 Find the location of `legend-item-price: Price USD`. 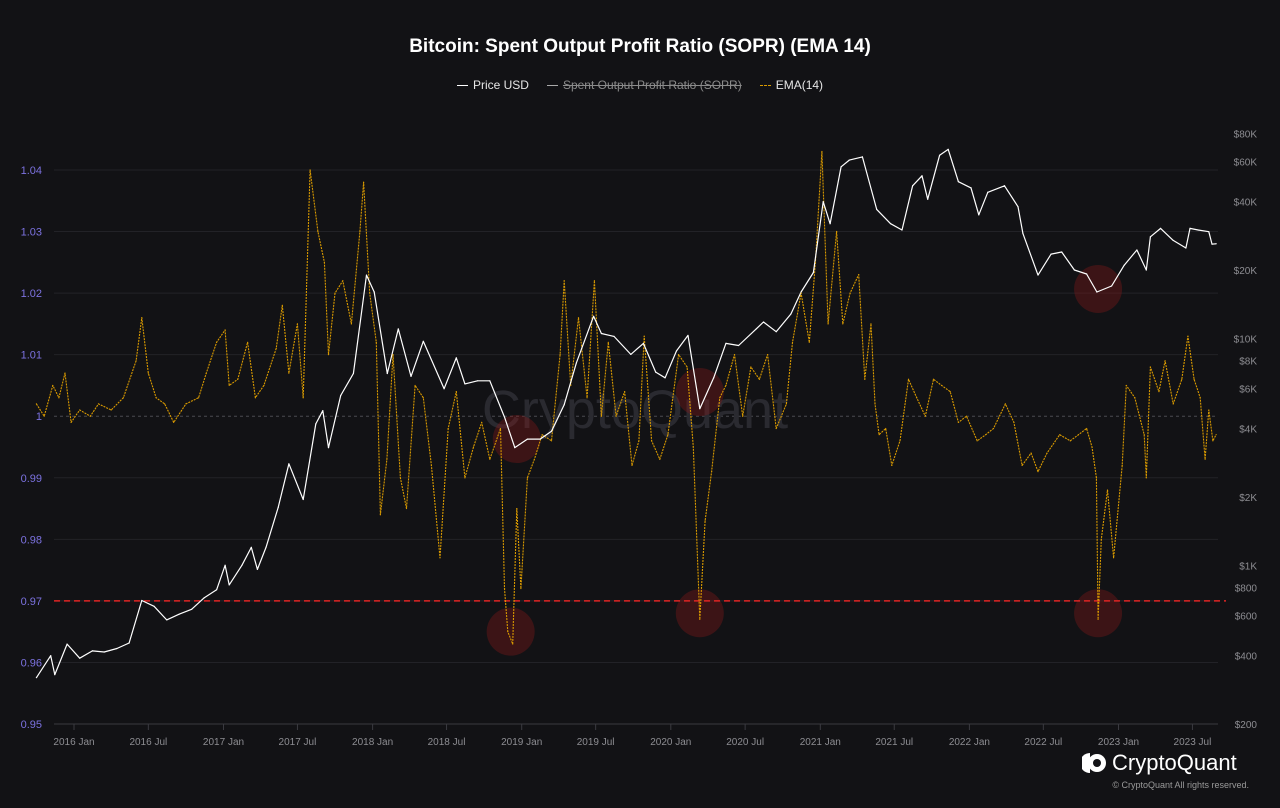

legend-item-price: Price USD is located at coordinates (492, 85).